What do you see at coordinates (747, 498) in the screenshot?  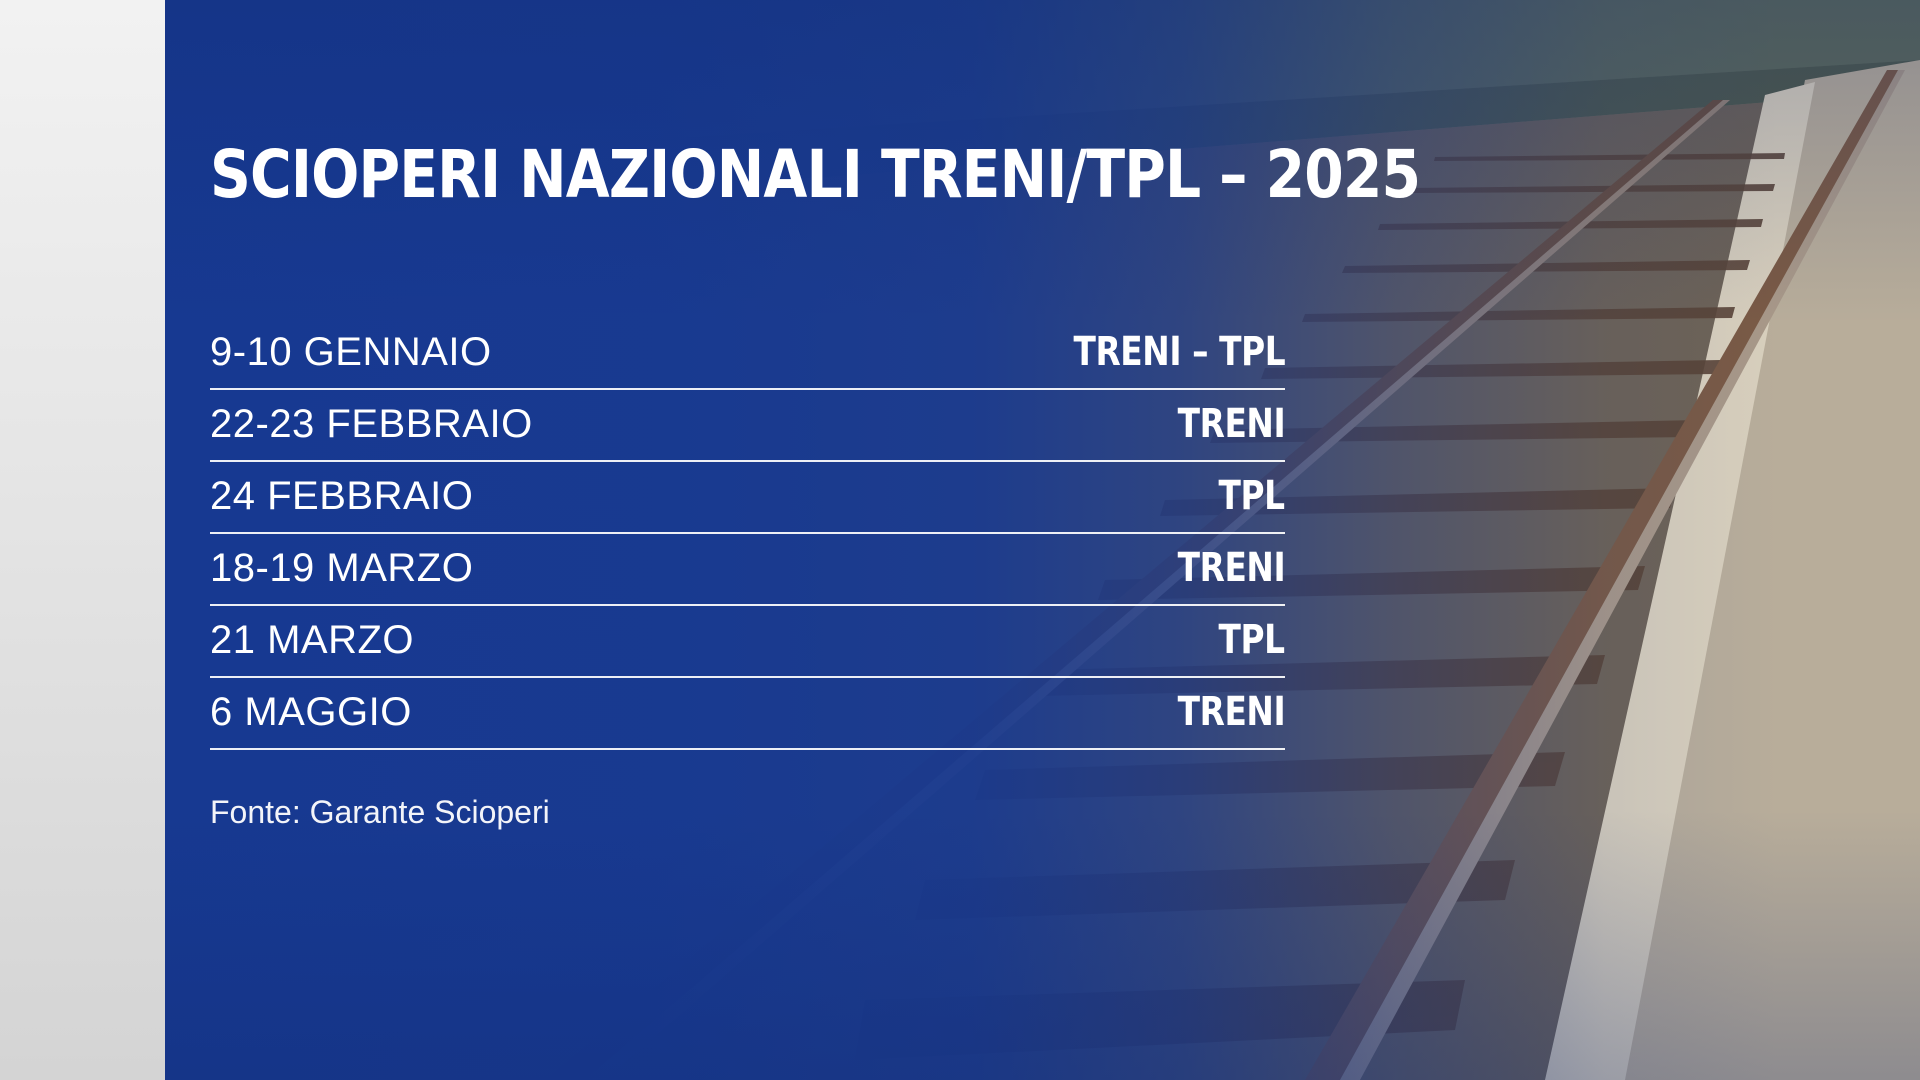 I see `list-item: 24 FEBBRAIO TPL` at bounding box center [747, 498].